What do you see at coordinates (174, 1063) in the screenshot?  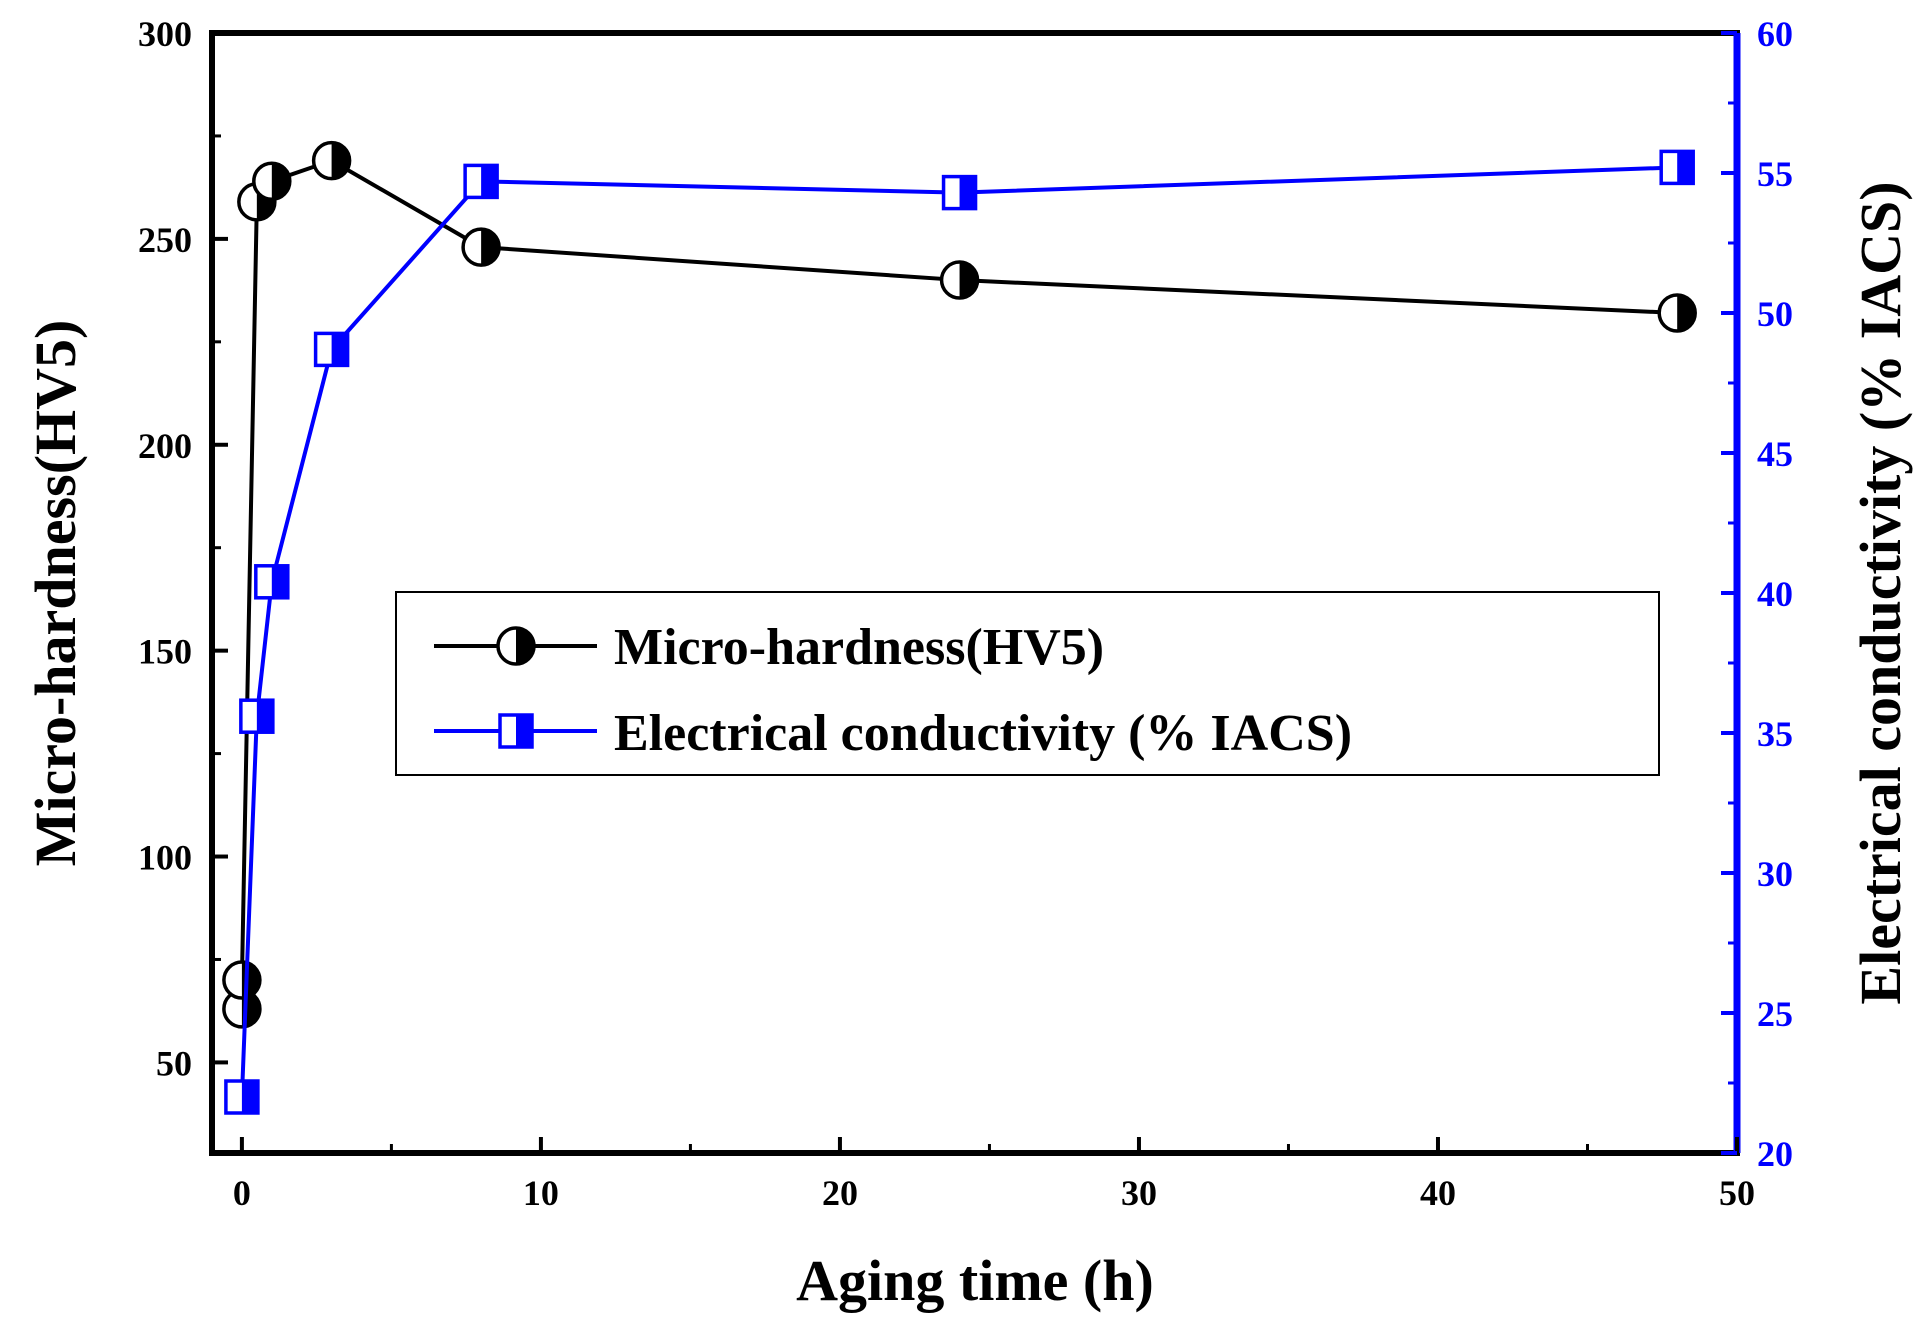 I see `y-tick-label-50: 50` at bounding box center [174, 1063].